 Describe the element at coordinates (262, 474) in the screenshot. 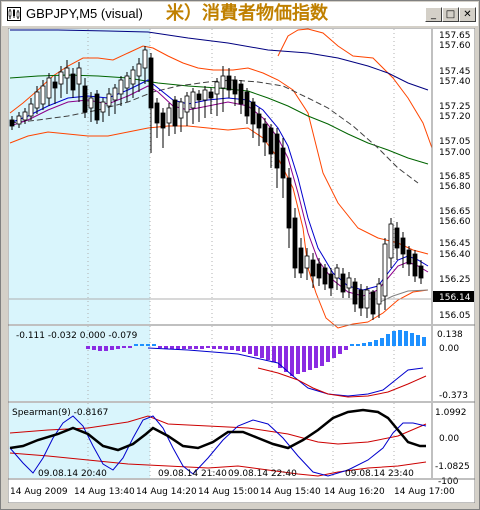

I see `time-label-top-3: 09.08.14 22:40` at that location.